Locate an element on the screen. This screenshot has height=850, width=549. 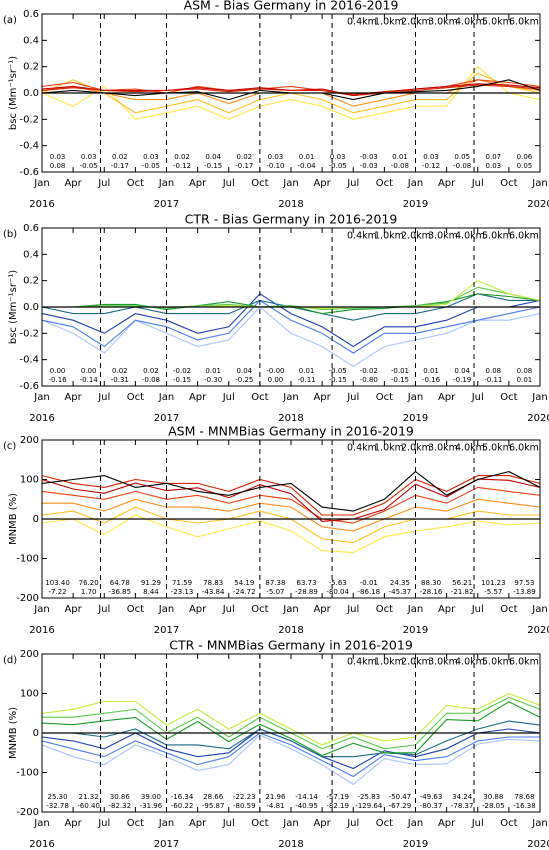
y-tick-label: -0.6 is located at coordinates (29, 386).